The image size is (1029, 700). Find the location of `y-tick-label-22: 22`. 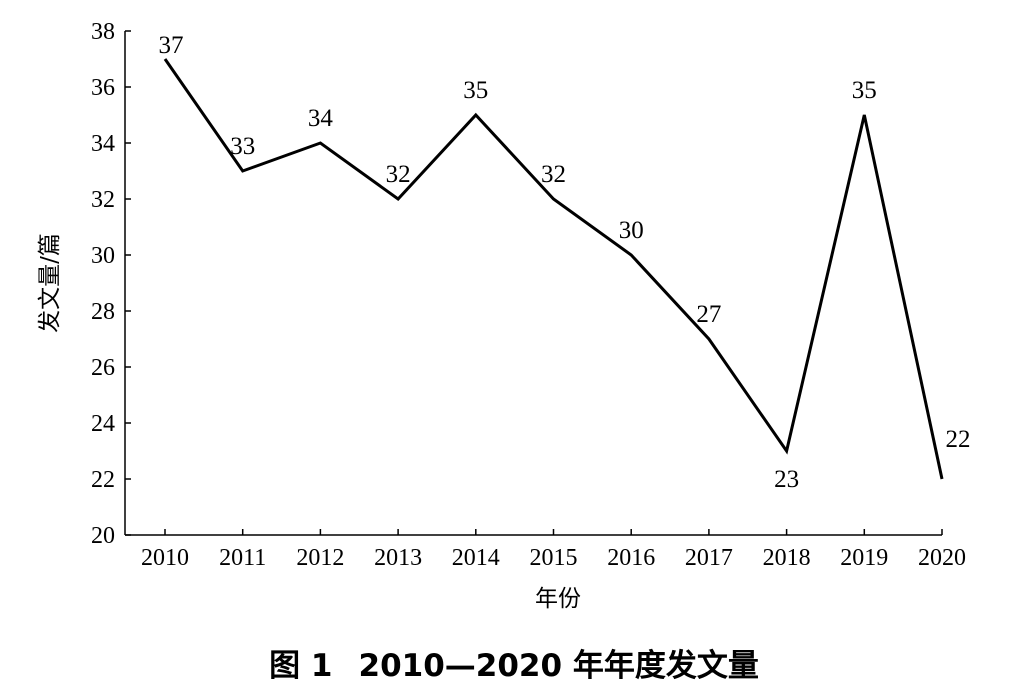

y-tick-label-22: 22 is located at coordinates (103, 480).